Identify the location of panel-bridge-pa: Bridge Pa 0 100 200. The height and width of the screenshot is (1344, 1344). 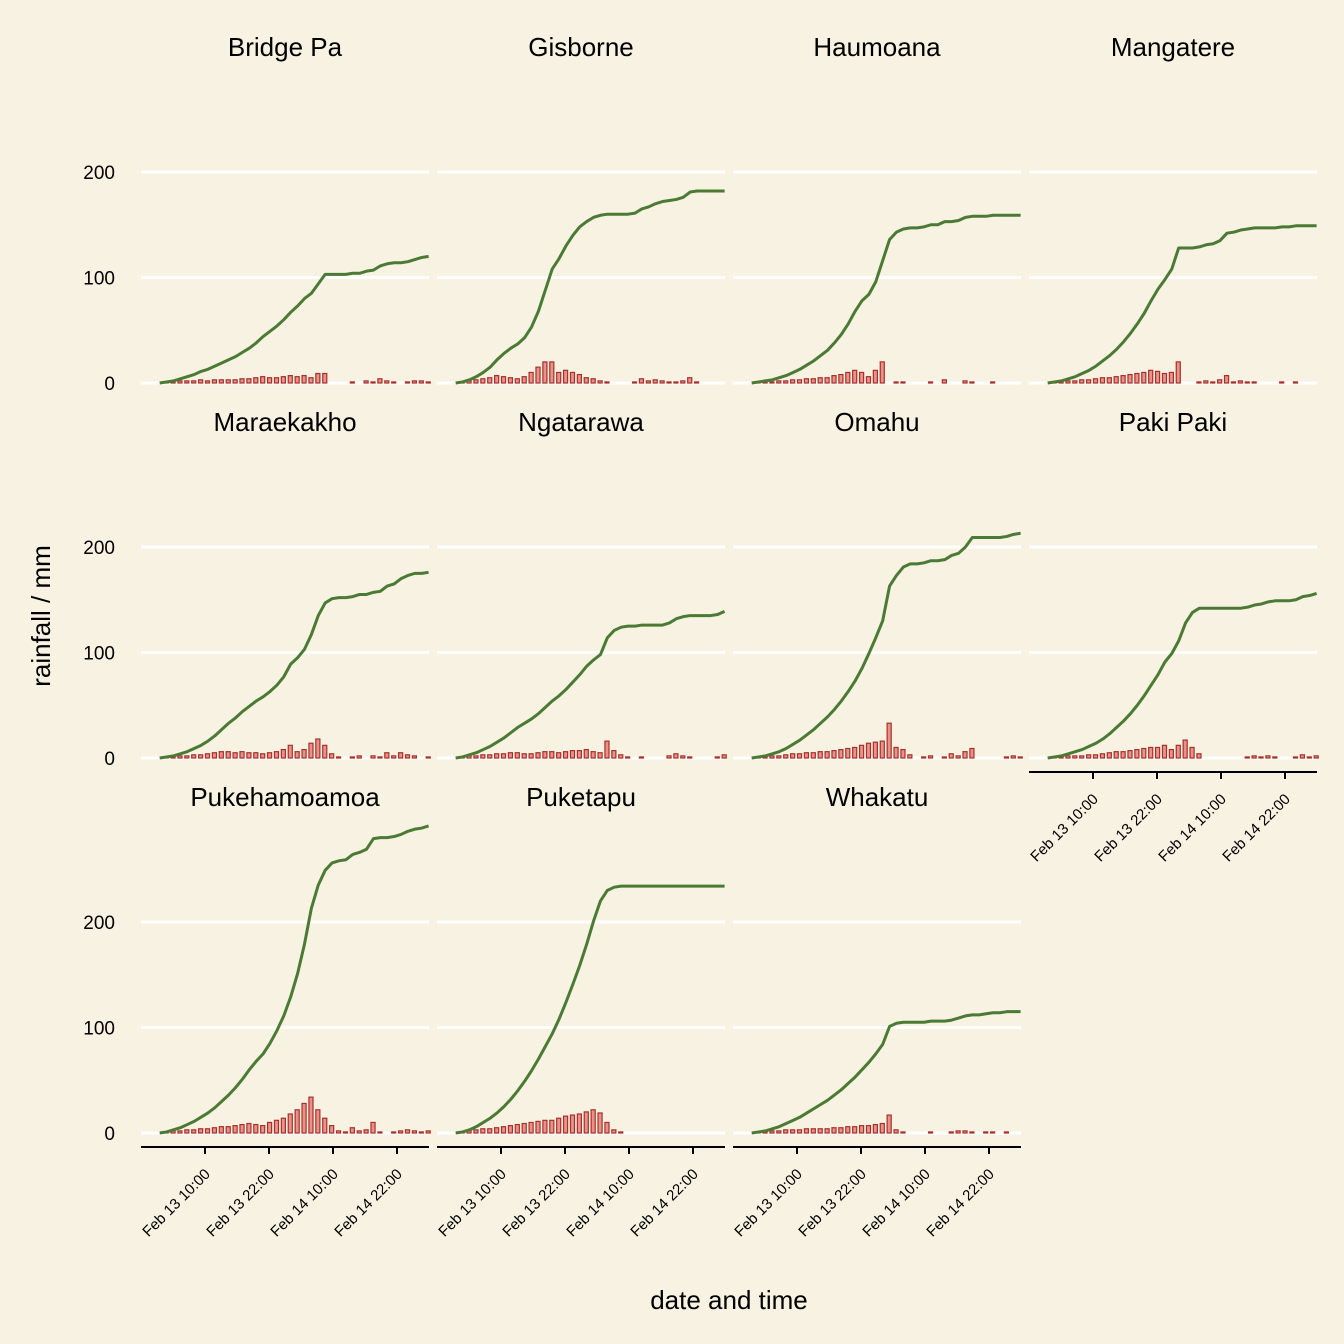
(257, 213).